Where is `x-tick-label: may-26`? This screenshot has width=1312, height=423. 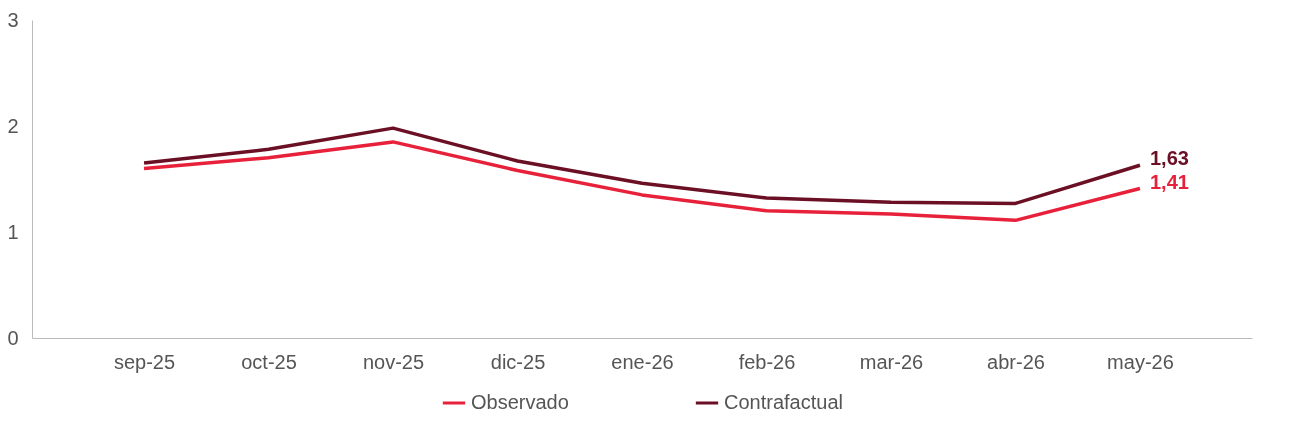
x-tick-label: may-26 is located at coordinates (1140, 361).